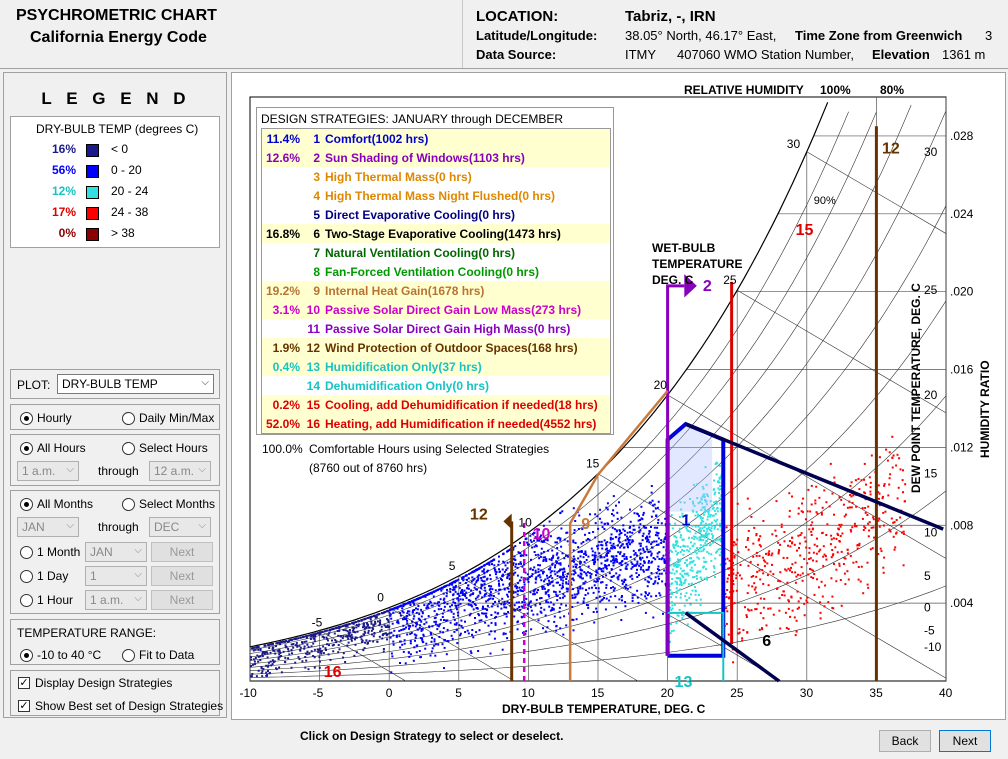 The width and height of the screenshot is (1008, 759). I want to click on display-strategies-label: Display Design Strategies, so click(104, 683).